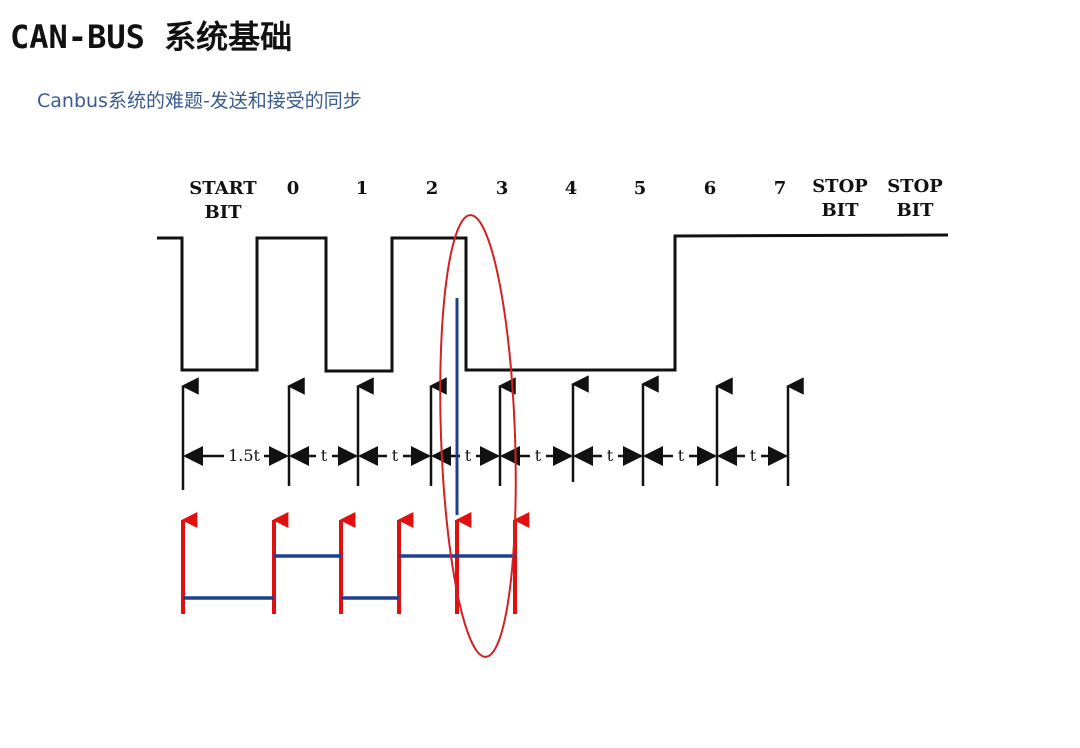 This screenshot has height=748, width=1080. Describe the element at coordinates (355, 563) in the screenshot. I see `receiver-arrows` at that location.